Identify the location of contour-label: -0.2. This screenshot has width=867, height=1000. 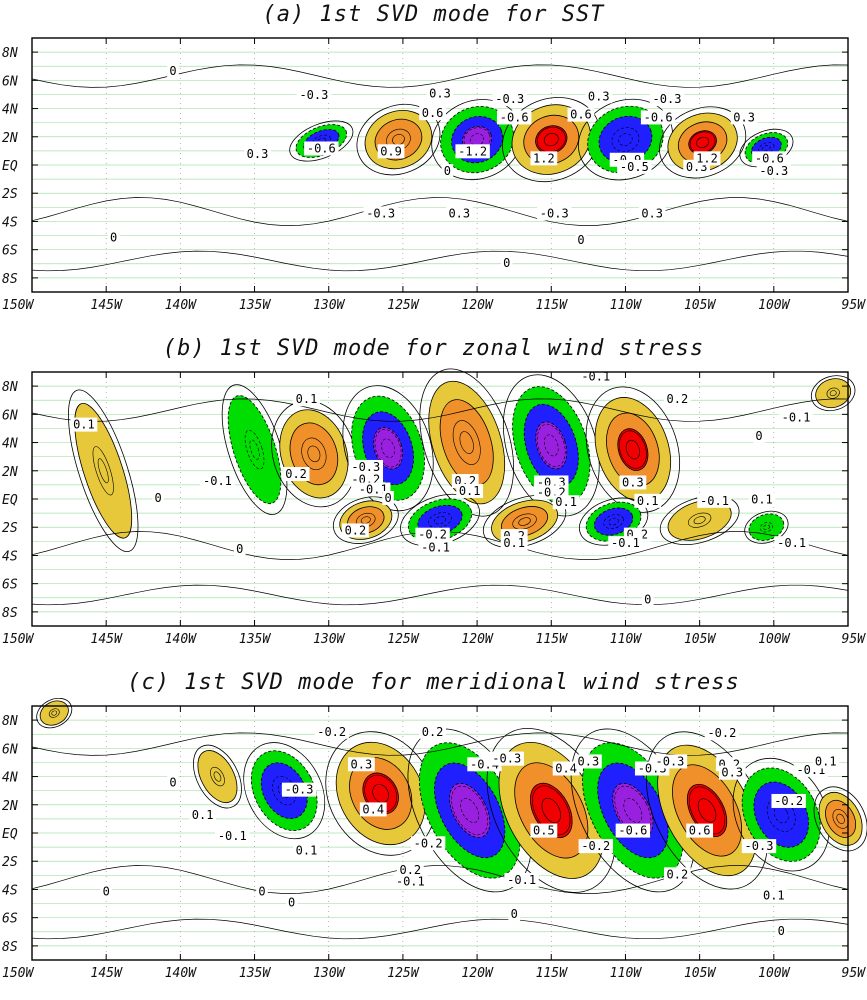
(331, 732).